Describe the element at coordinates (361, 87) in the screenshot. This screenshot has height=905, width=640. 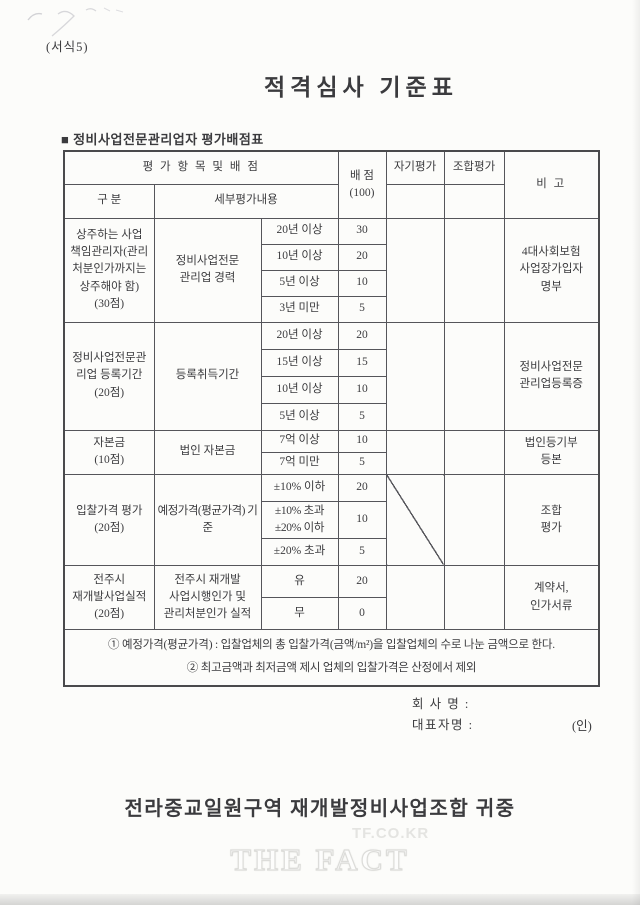
I see `page-title: 적격심사 기준표` at that location.